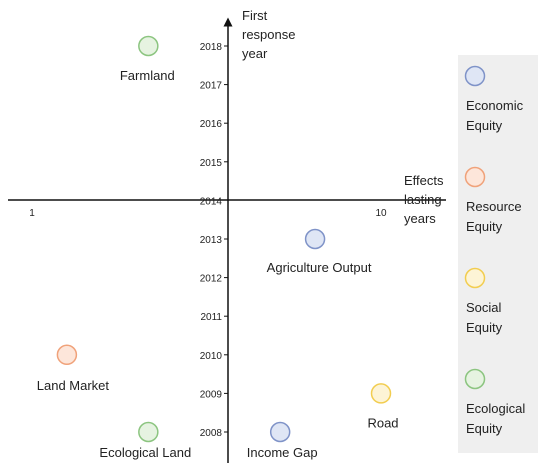 The width and height of the screenshot is (550, 475). Describe the element at coordinates (282, 452) in the screenshot. I see `point-label-income-gap: Income Gap` at that location.